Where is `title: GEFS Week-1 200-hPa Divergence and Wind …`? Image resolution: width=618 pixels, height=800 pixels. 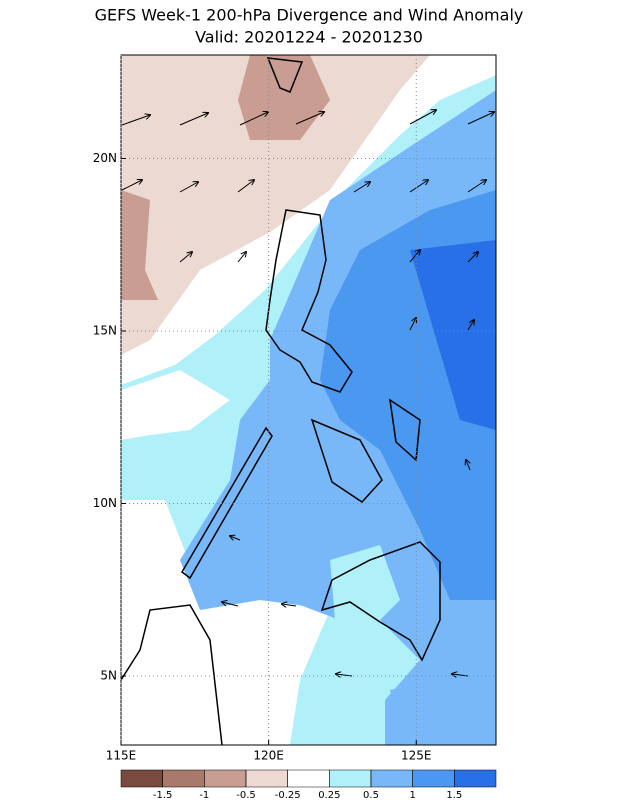 title: GEFS Week-1 200-hPa Divergence and Wind … is located at coordinates (309, 15).